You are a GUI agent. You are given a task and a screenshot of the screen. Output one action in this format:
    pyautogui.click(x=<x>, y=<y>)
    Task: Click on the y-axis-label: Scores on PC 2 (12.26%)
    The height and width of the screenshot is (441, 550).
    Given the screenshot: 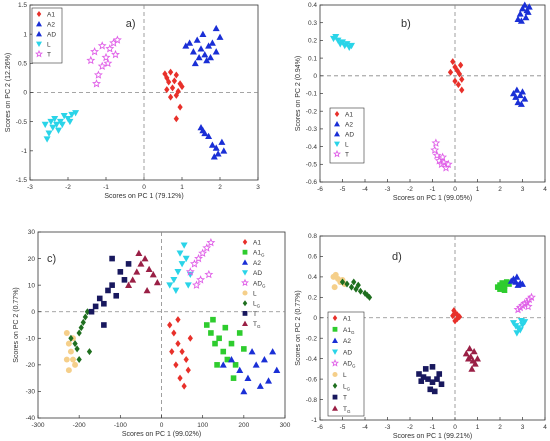 What is the action you would take?
    pyautogui.click(x=8, y=92)
    